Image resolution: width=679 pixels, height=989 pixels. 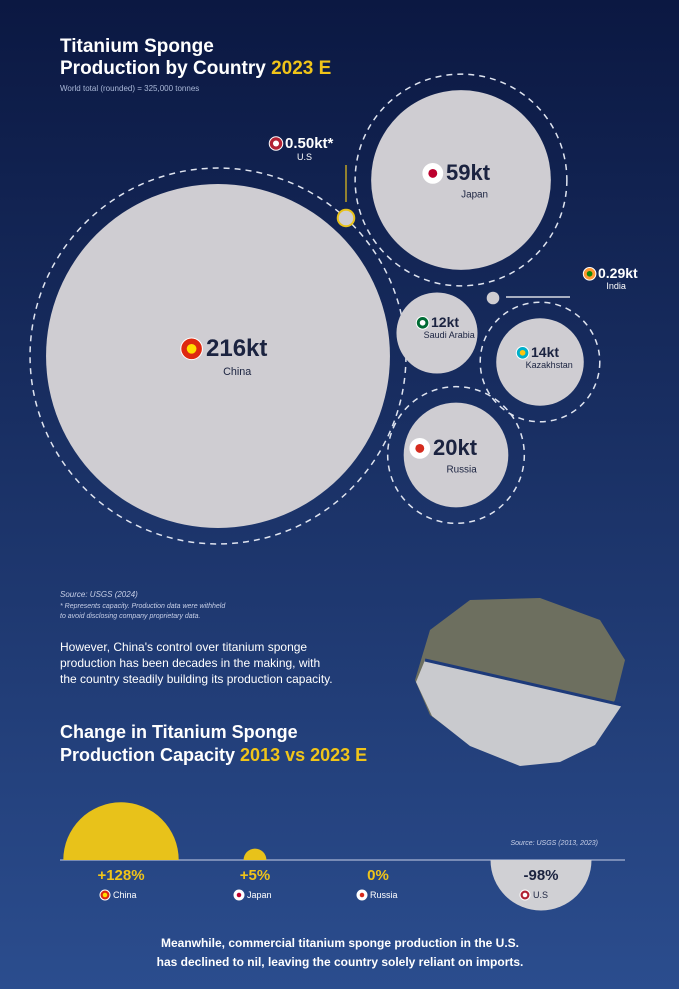 What do you see at coordinates (163, 68) in the screenshot?
I see `title-part: Production by Country` at bounding box center [163, 68].